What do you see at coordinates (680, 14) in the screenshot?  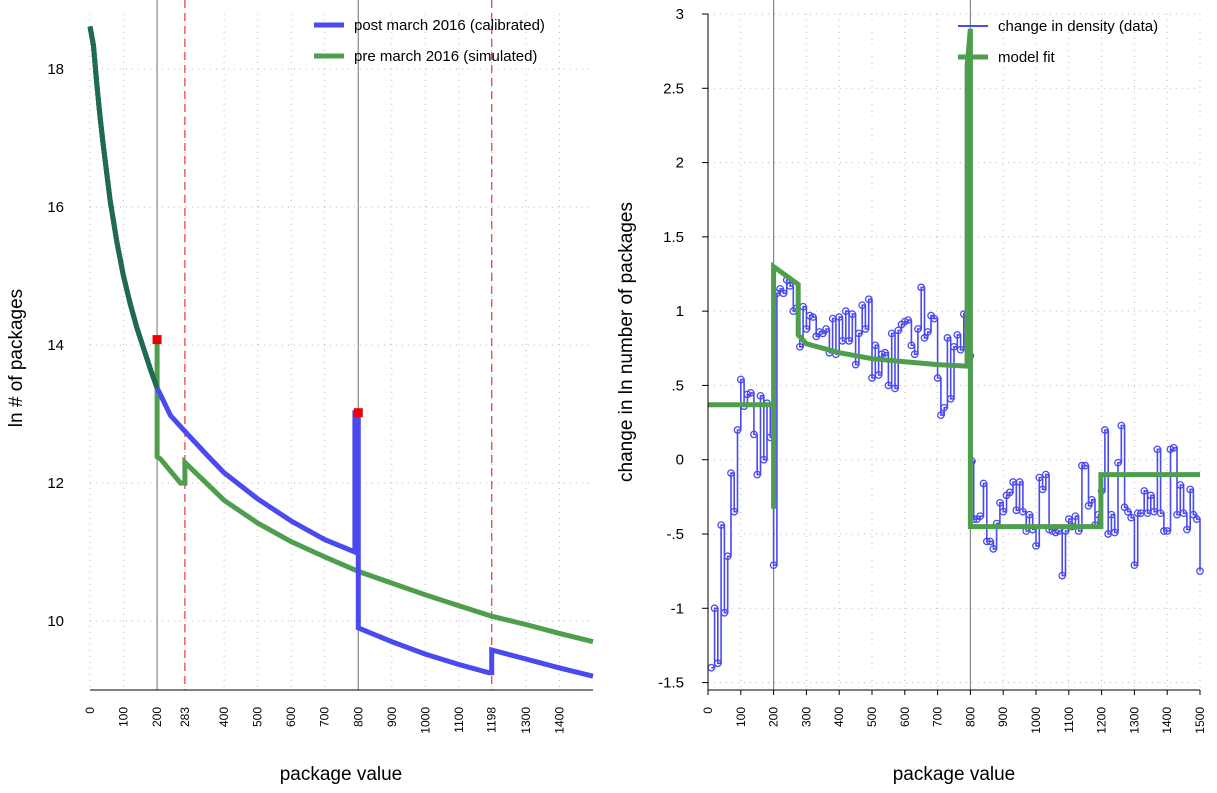 I see `y-tick-label: 3` at bounding box center [680, 14].